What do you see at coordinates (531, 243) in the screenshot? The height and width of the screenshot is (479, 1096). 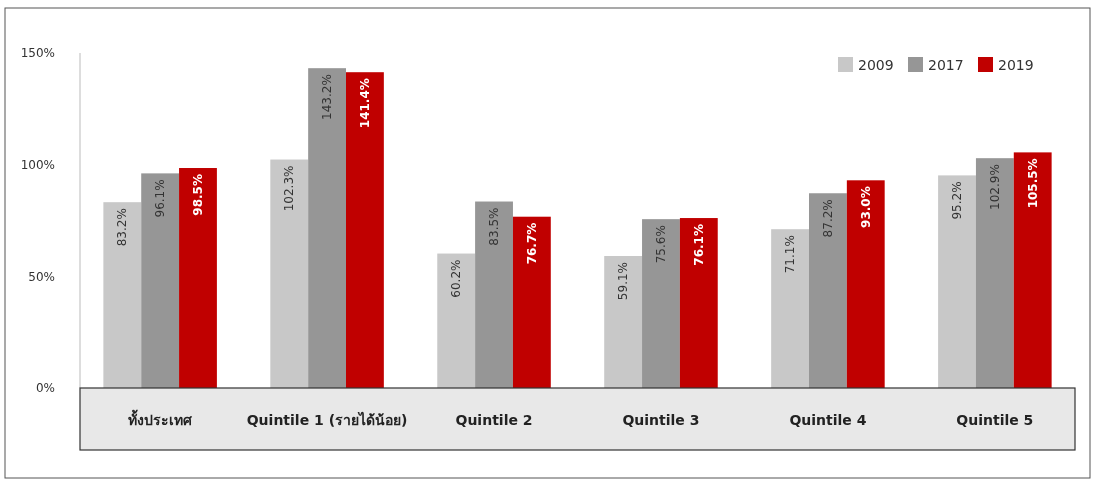 I see `text: 76.7%` at bounding box center [531, 243].